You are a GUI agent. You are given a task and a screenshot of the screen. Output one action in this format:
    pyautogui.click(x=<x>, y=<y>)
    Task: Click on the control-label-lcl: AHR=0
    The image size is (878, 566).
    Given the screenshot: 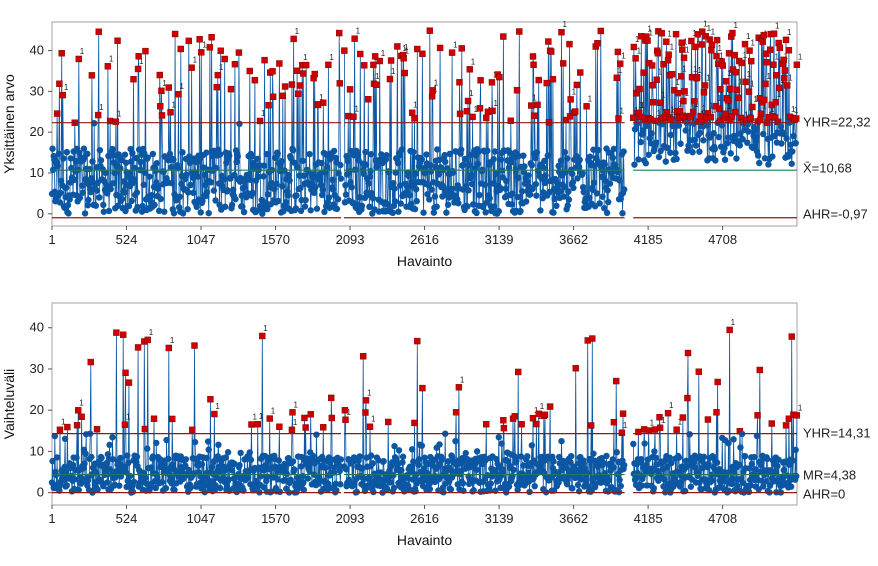 What is the action you would take?
    pyautogui.click(x=824, y=494)
    